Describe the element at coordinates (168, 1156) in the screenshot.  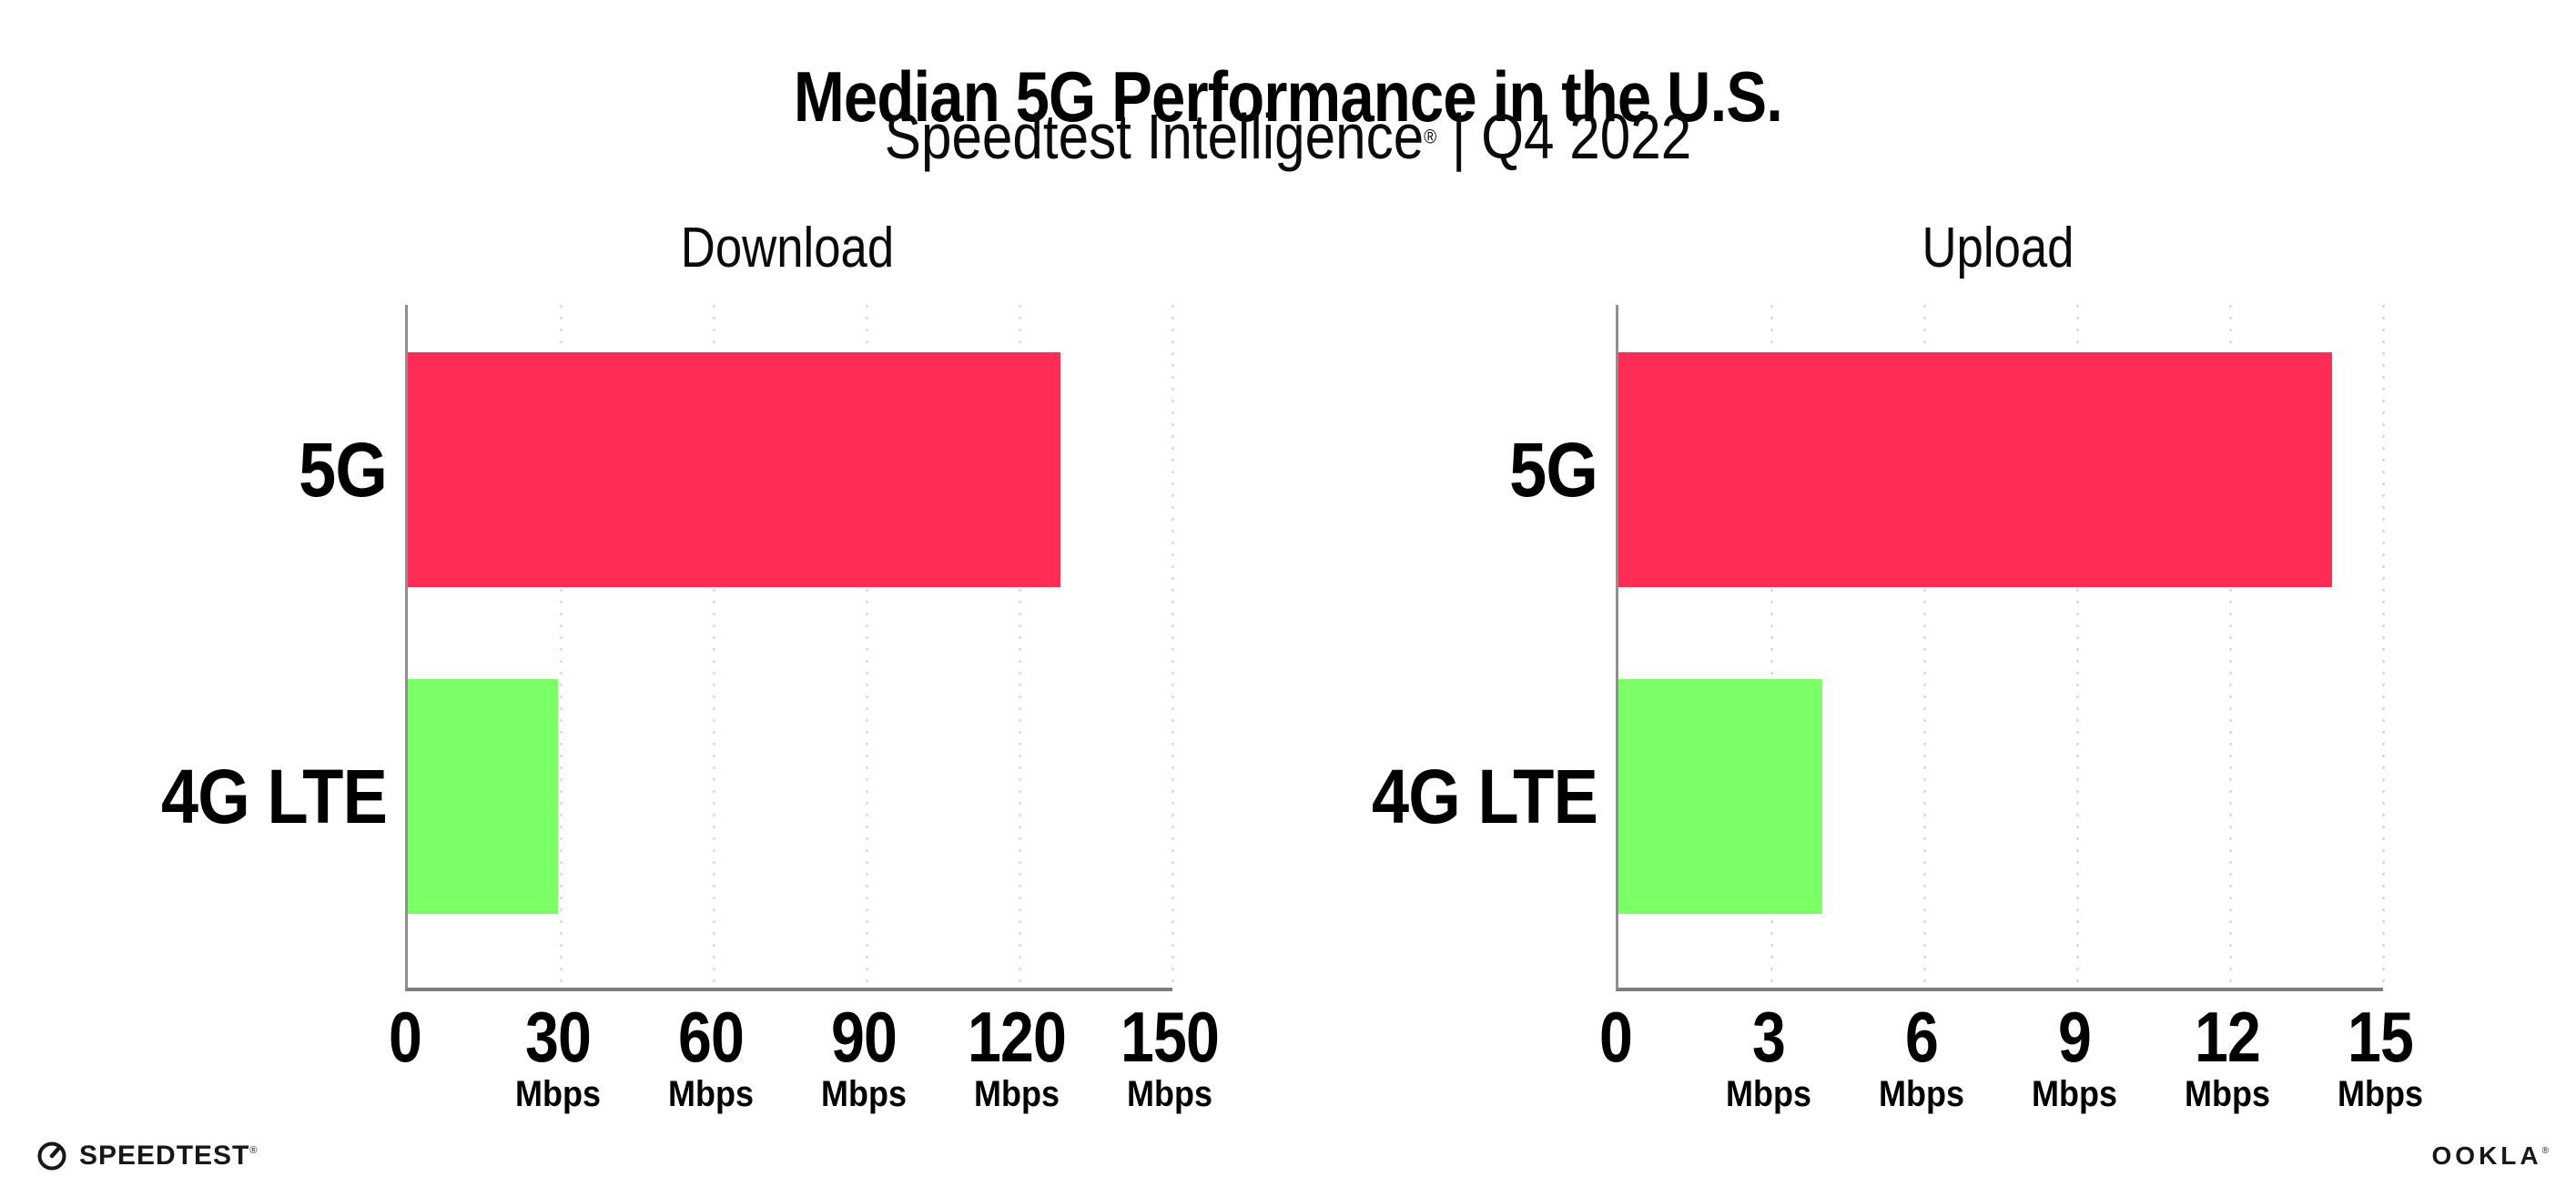
I see `speedtest-wordmark: SPEEDTEST®` at that location.